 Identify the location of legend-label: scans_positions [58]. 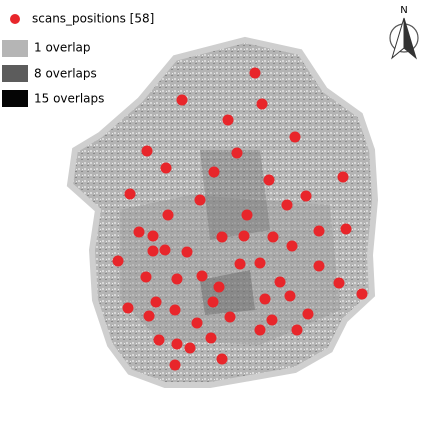
(93, 19).